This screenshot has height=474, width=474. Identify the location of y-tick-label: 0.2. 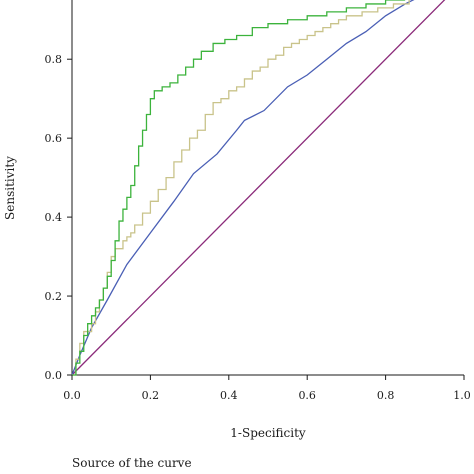
(54, 296).